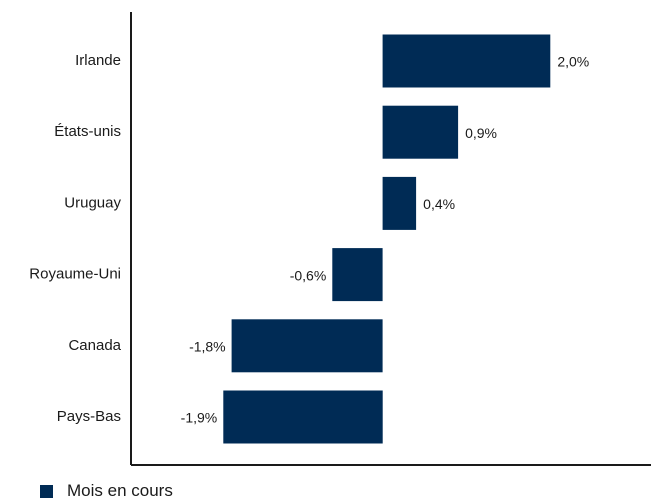 The height and width of the screenshot is (501, 651). What do you see at coordinates (308, 275) in the screenshot?
I see `value-label: -0,6%` at bounding box center [308, 275].